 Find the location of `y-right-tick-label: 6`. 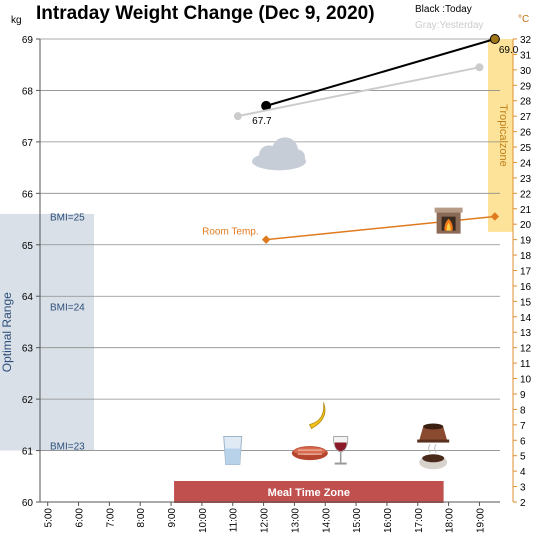

y-right-tick-label: 6 is located at coordinates (523, 441).